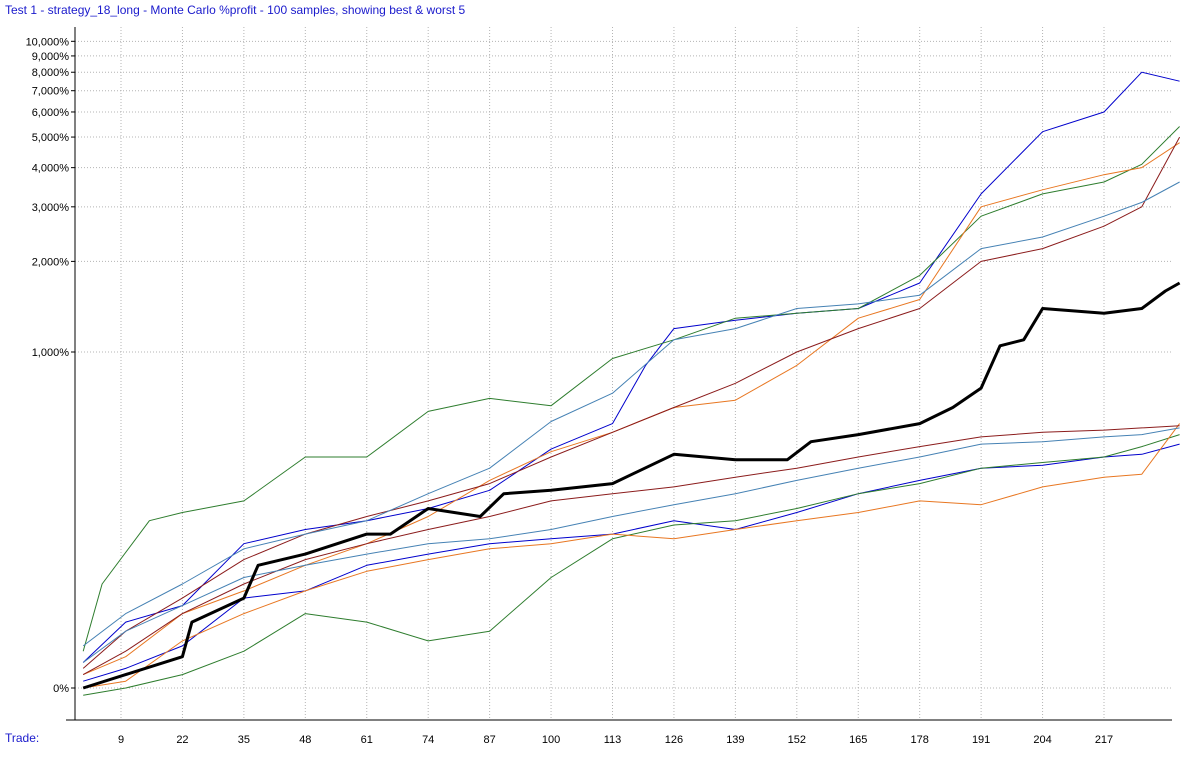 Image resolution: width=1184 pixels, height=761 pixels. Describe the element at coordinates (1042, 740) in the screenshot. I see `x-tick-label: 204` at that location.